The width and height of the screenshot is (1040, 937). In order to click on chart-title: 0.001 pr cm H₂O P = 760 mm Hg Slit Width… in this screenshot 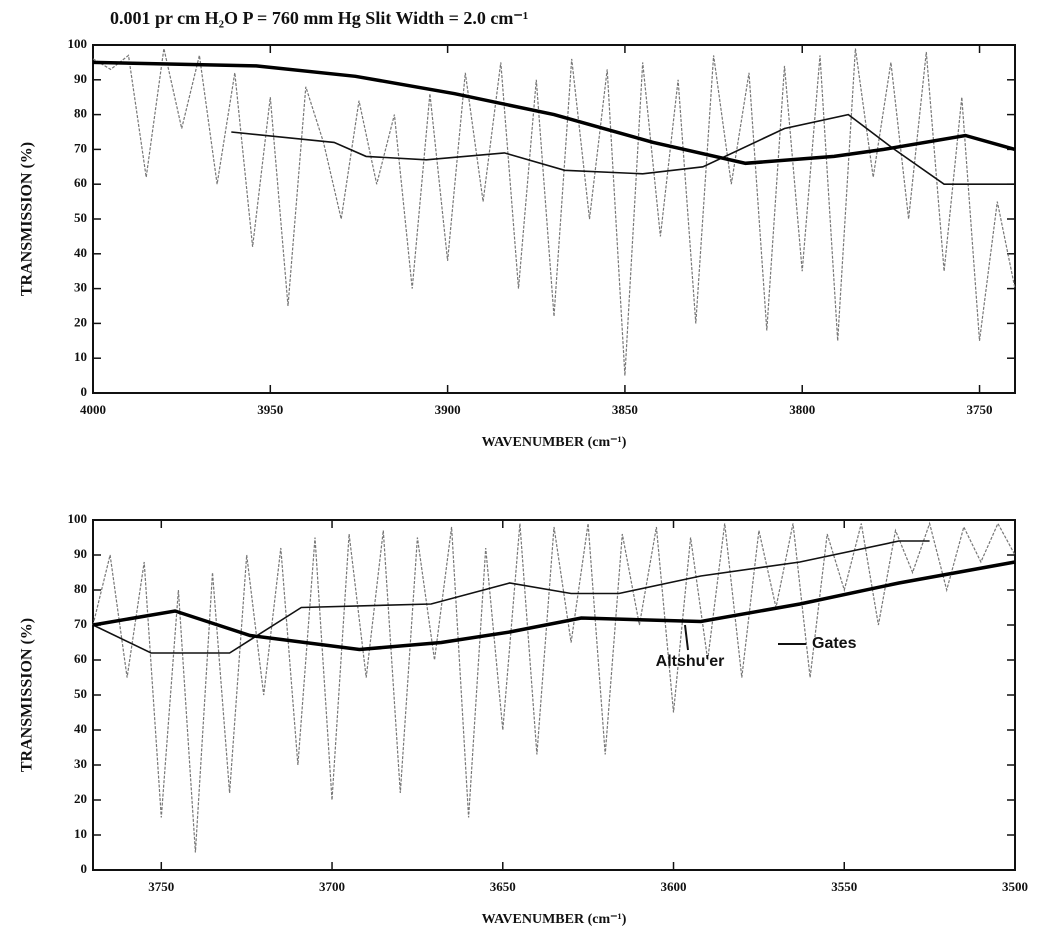, I will do `click(319, 18)`.